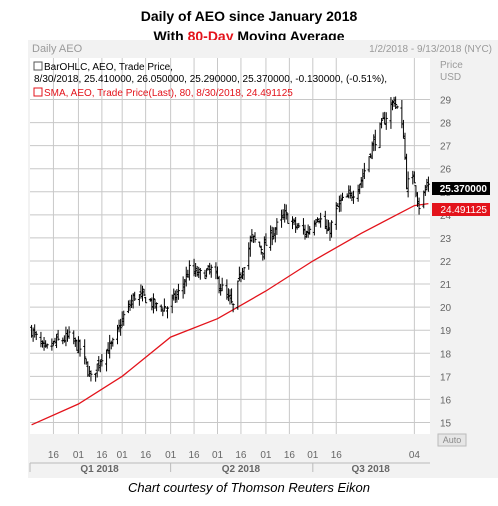 This screenshot has height=506, width=498. What do you see at coordinates (99, 469) in the screenshot?
I see `quarter-label: Q1 2018` at bounding box center [99, 469].